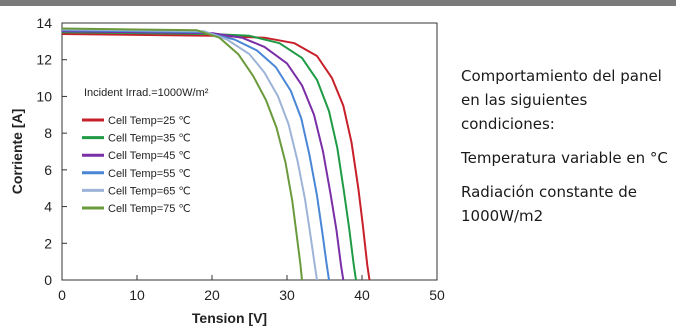  What do you see at coordinates (149, 121) in the screenshot?
I see `legend-label: Cell Temp=25 ℃` at bounding box center [149, 121].